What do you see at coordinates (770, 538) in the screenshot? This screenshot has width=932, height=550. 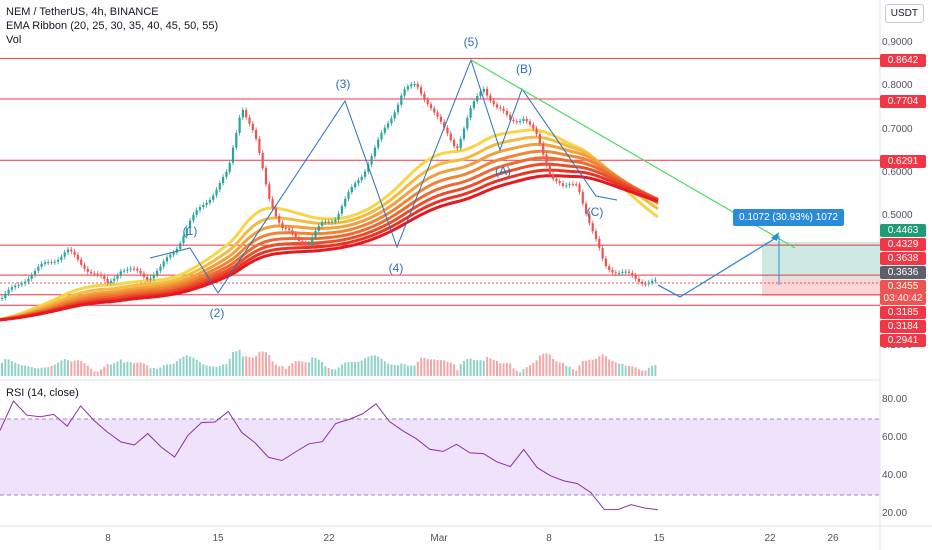 I see `date-axis-tick: 22` at bounding box center [770, 538].